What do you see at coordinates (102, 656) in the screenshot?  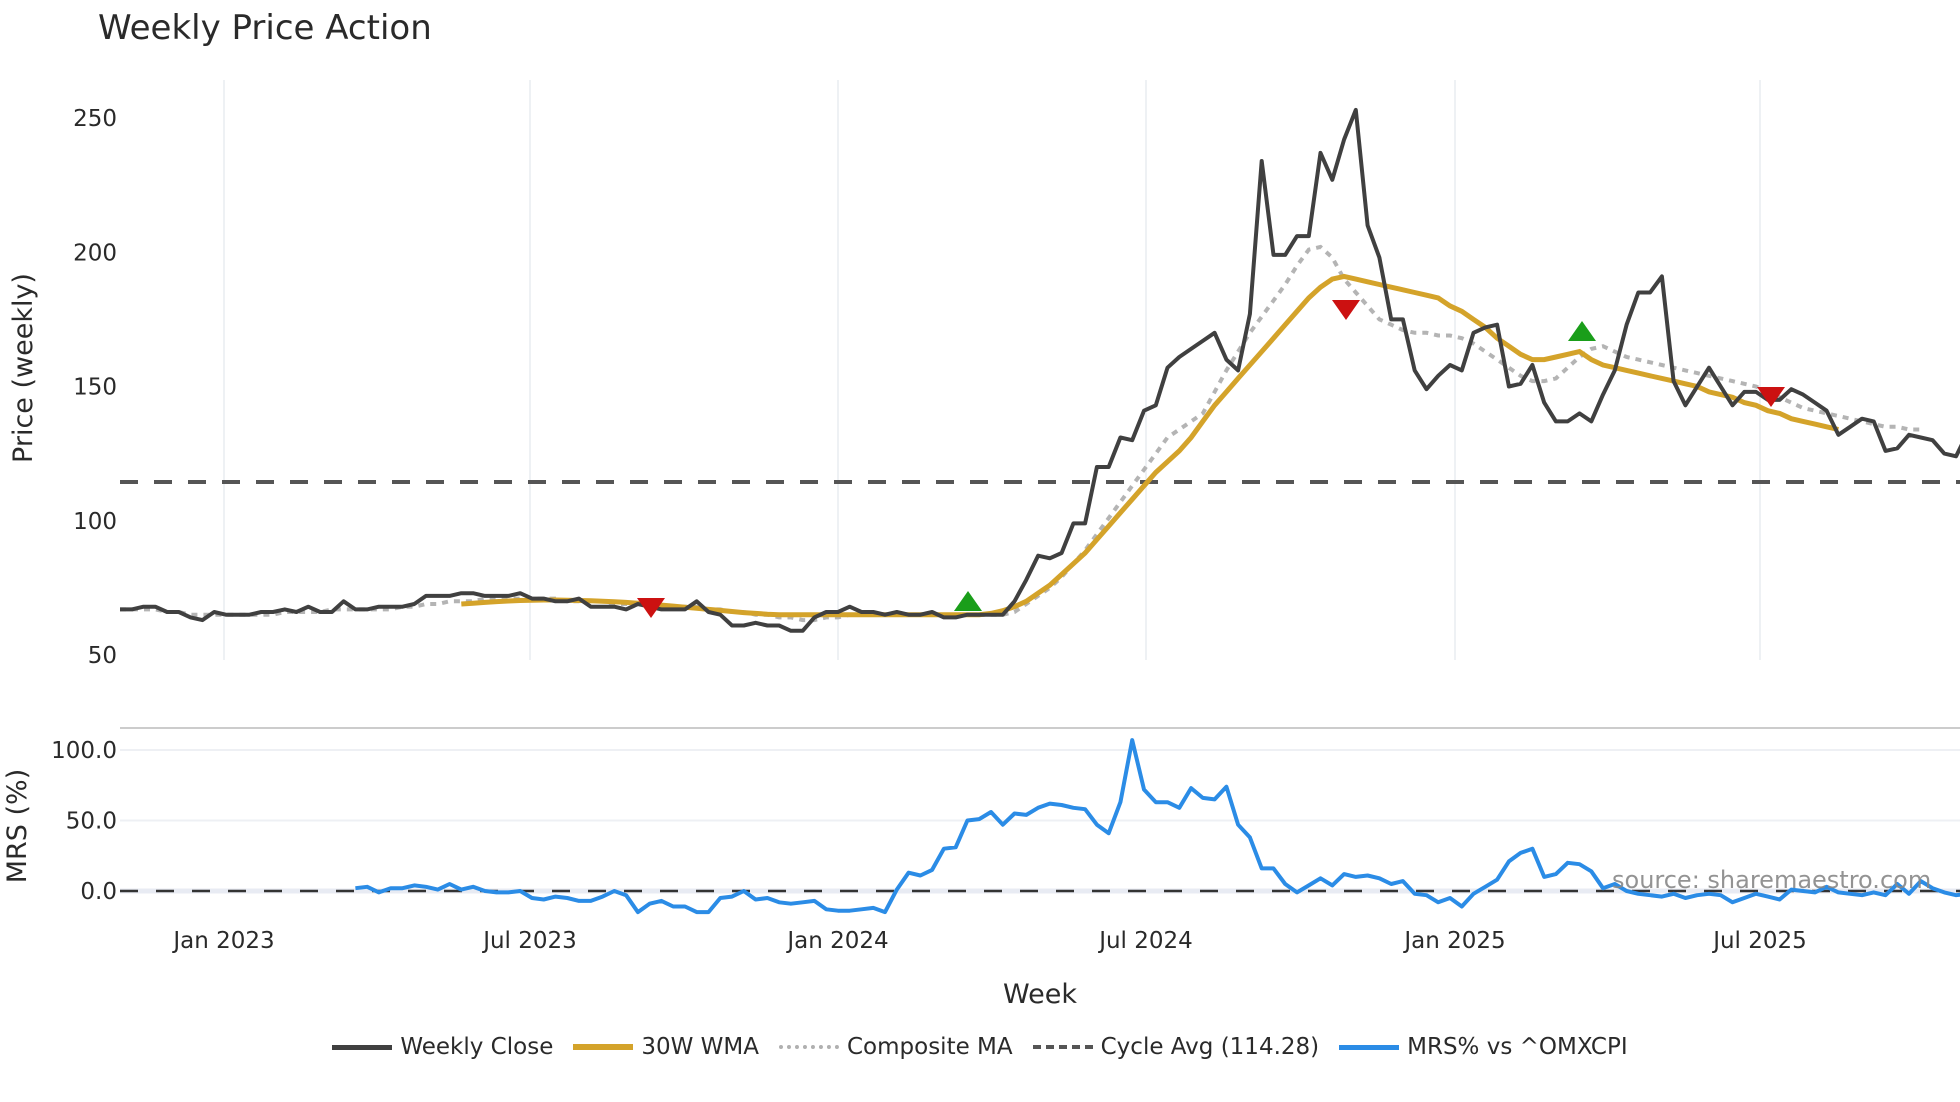 I see `price-y-tick-label: 50` at bounding box center [102, 656].